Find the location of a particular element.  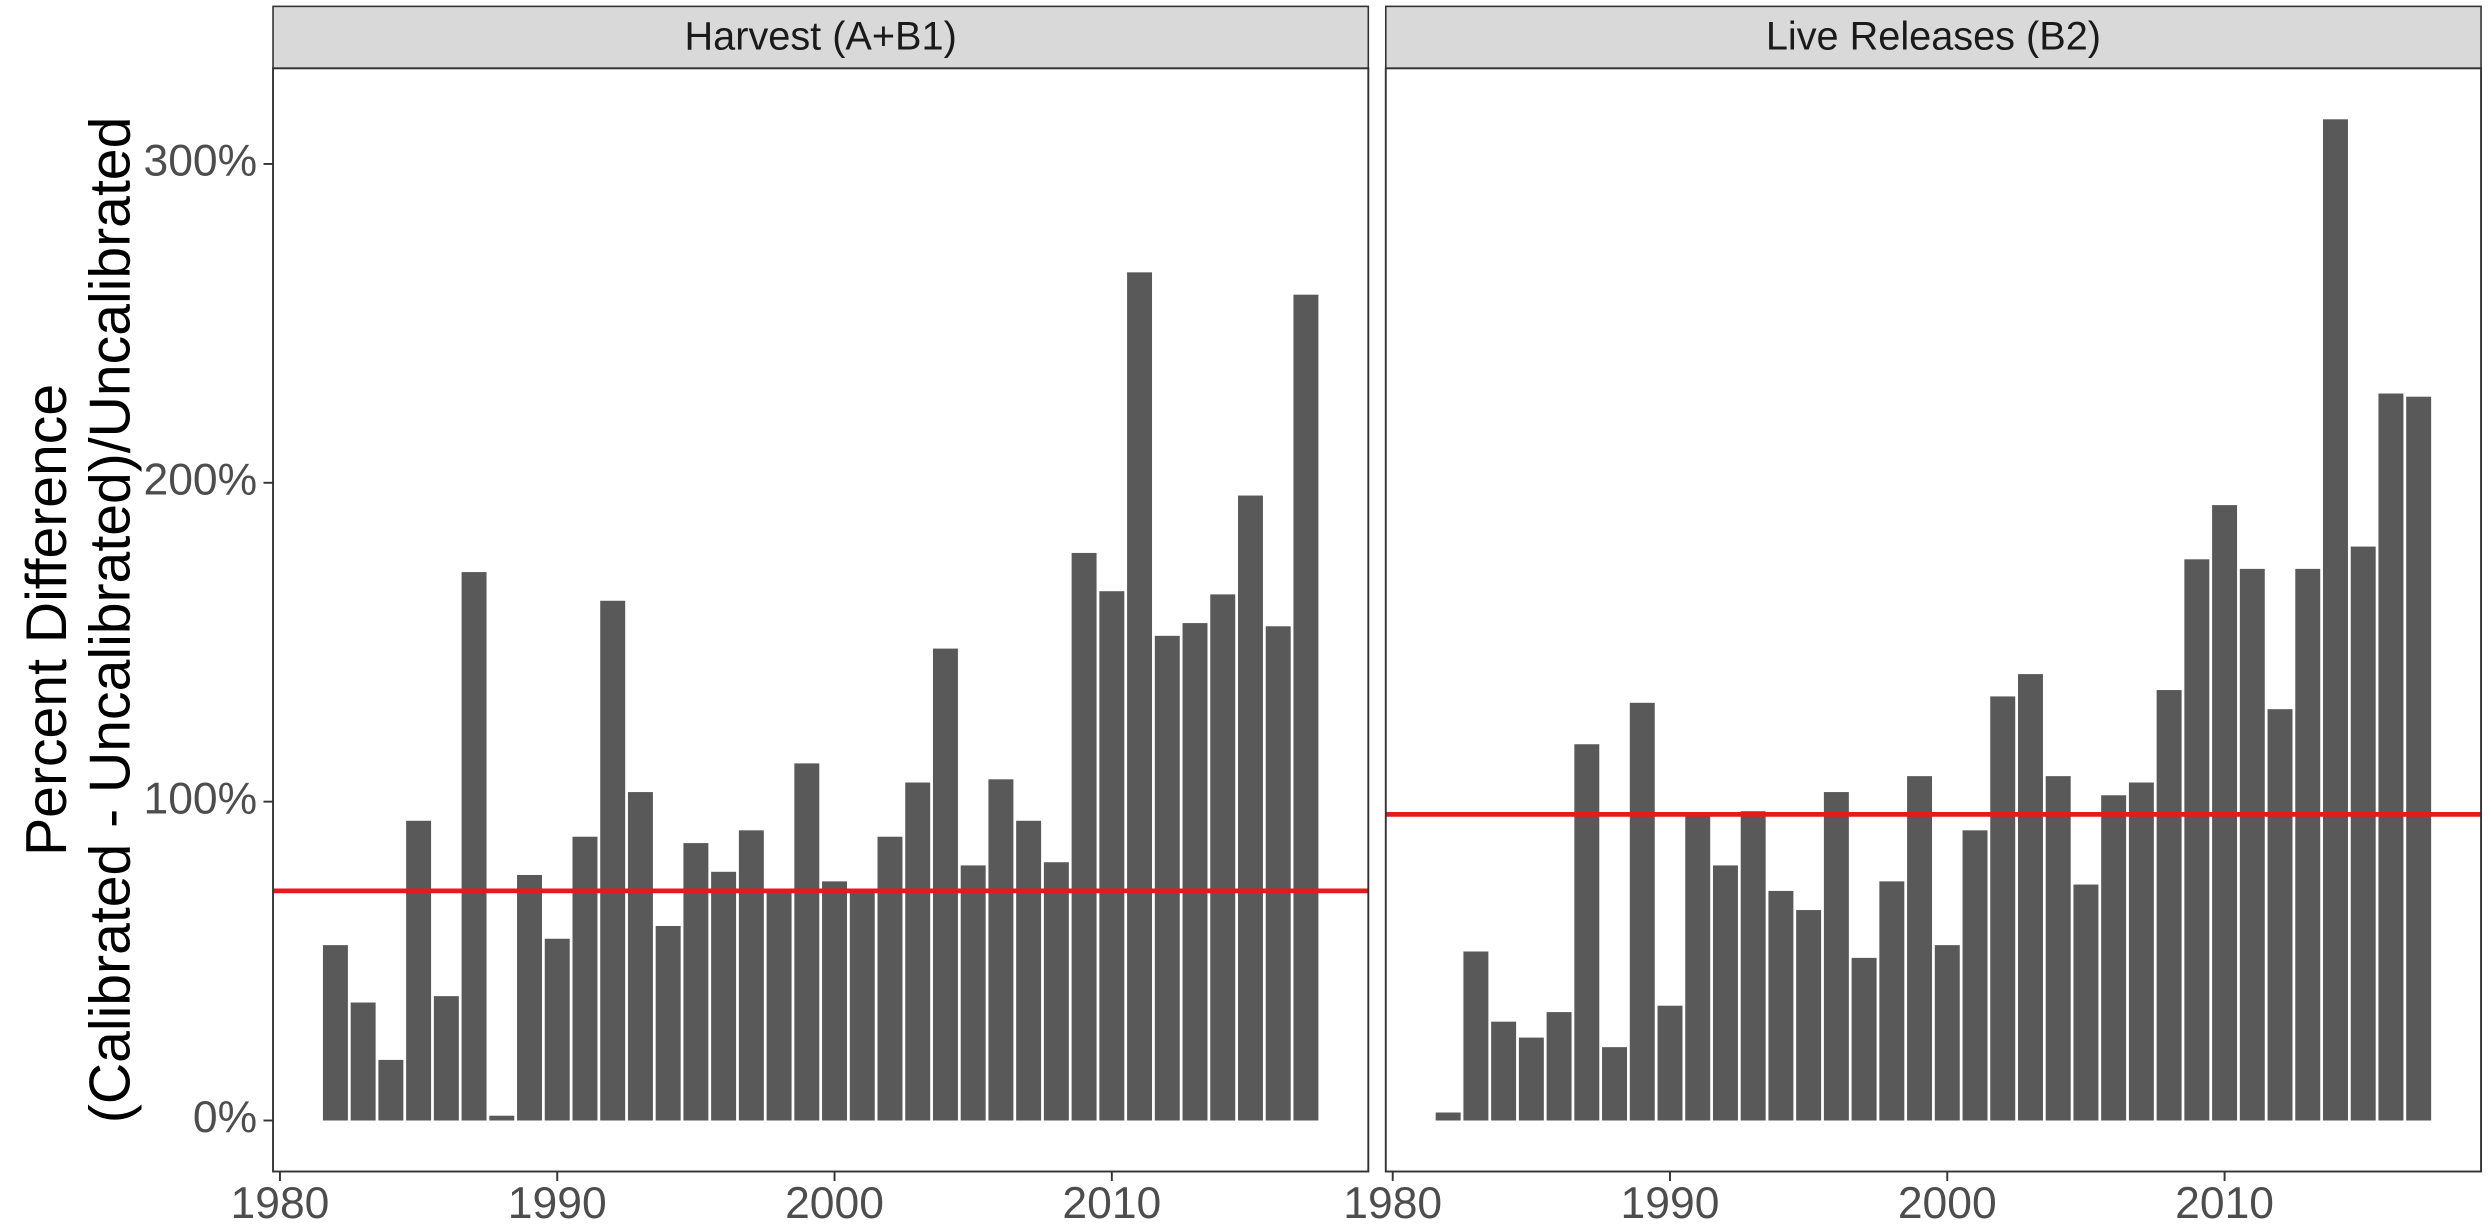

y-axis-label: Percent Difference is located at coordinates (47, 620).